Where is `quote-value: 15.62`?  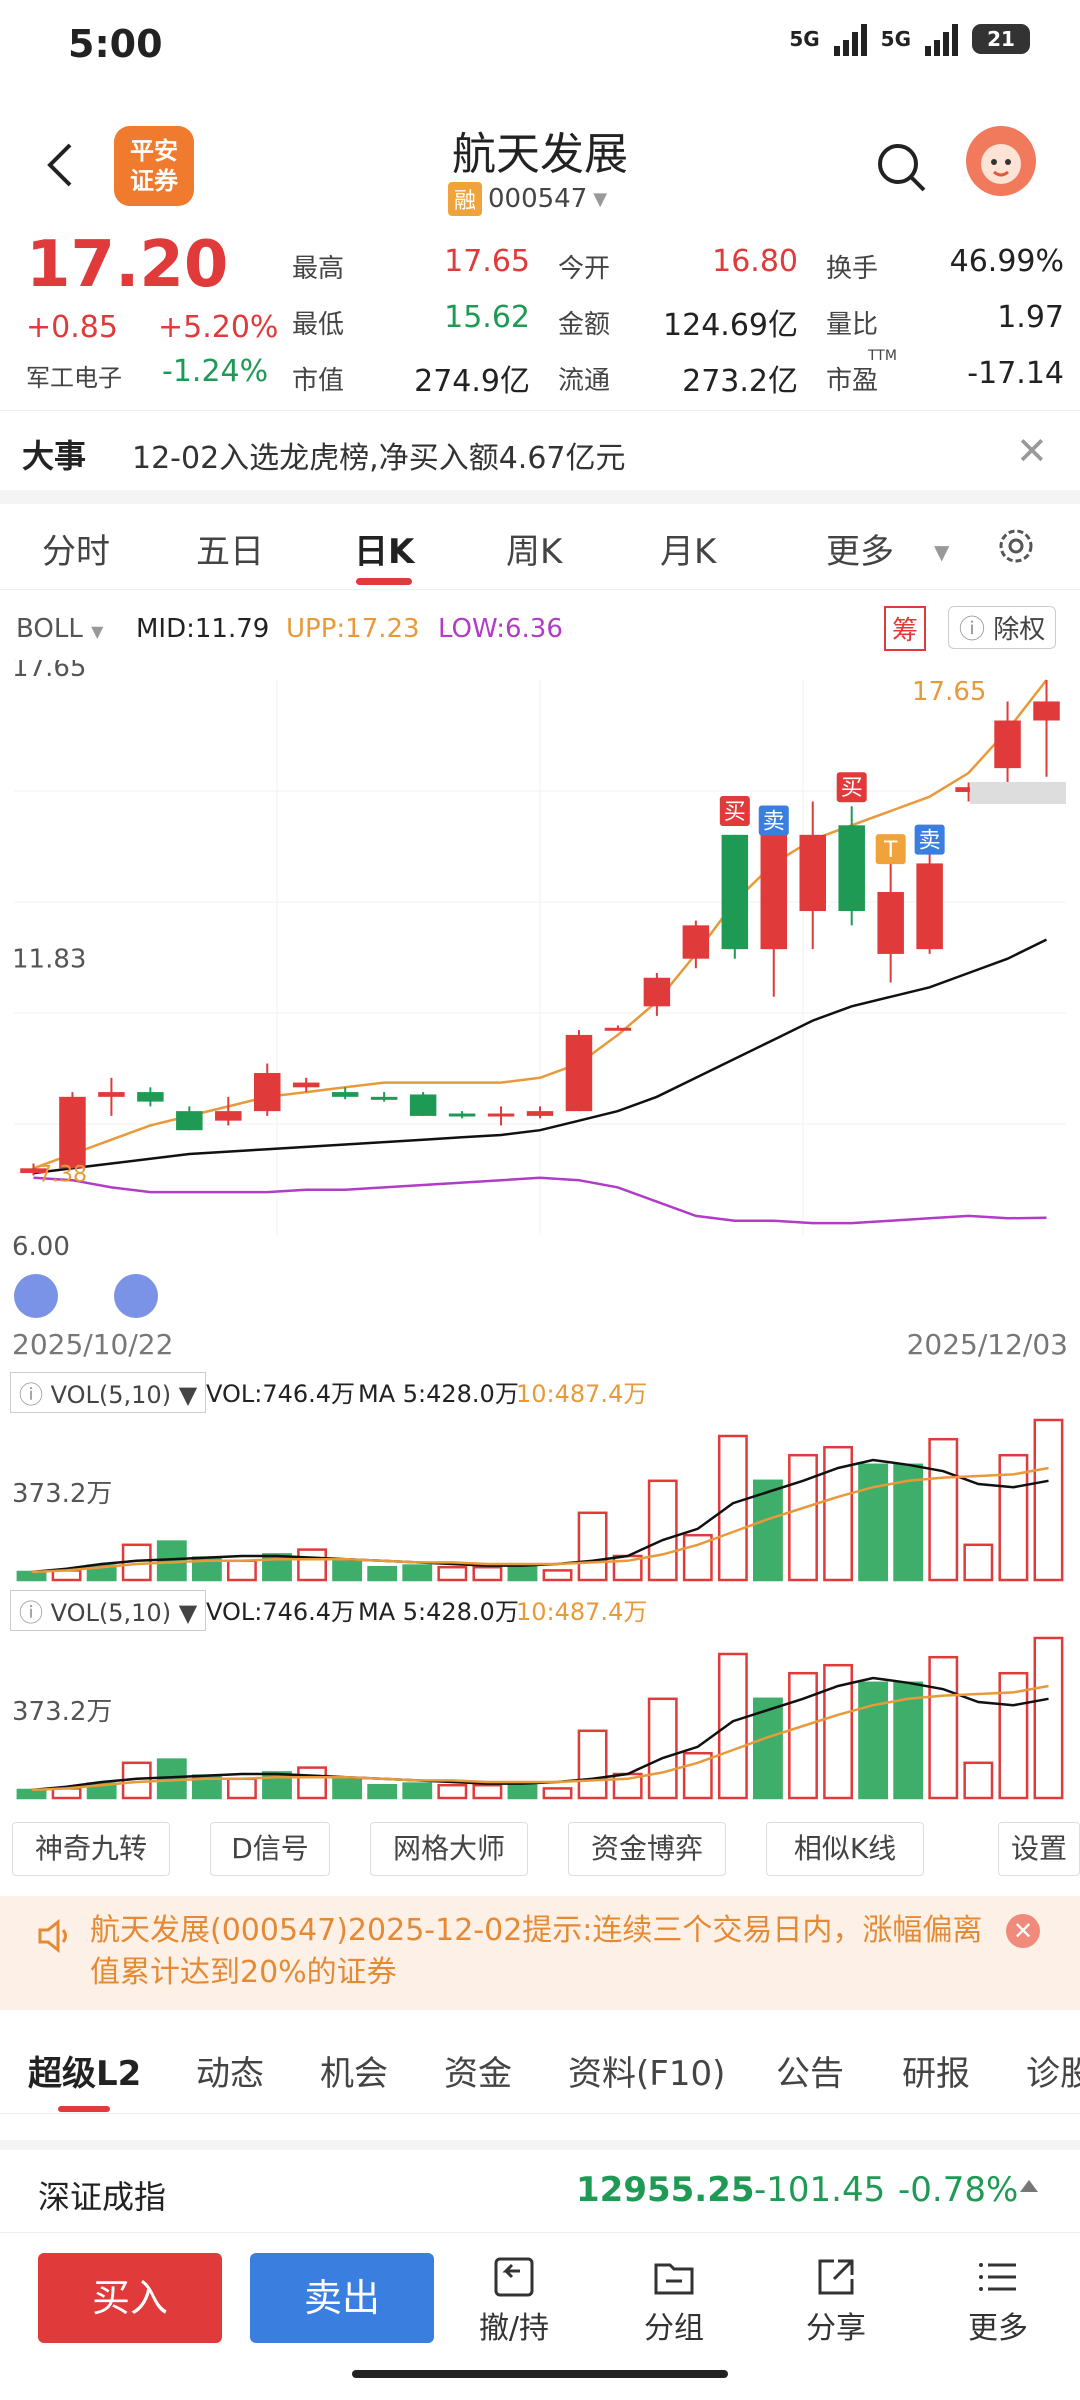 quote-value: 15.62 is located at coordinates (487, 317).